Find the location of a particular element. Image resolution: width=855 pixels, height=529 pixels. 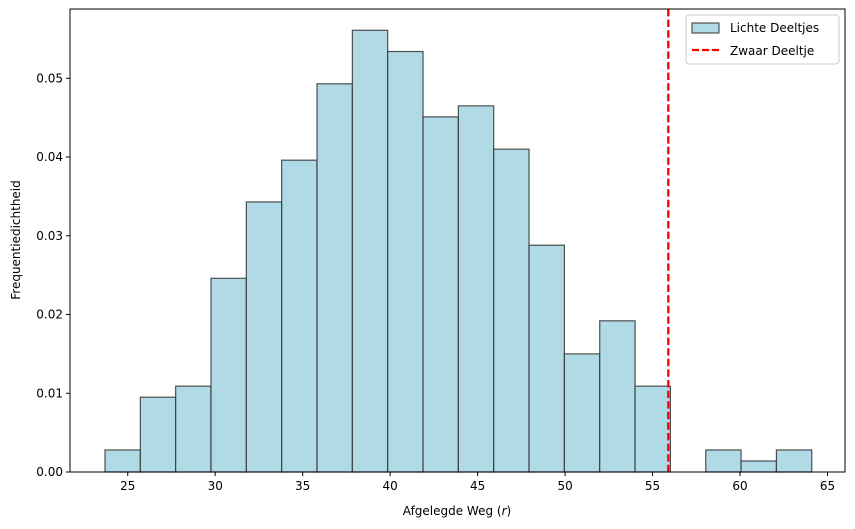

y-tick-label: 0.05 is located at coordinates (49, 78).